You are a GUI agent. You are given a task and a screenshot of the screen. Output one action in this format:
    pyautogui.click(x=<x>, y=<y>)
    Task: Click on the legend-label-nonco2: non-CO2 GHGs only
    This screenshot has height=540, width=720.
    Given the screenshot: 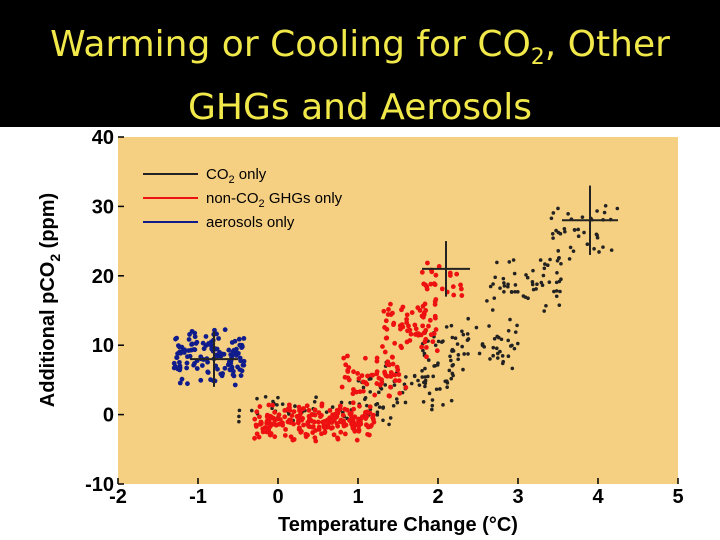 What is the action you would take?
    pyautogui.click(x=274, y=200)
    